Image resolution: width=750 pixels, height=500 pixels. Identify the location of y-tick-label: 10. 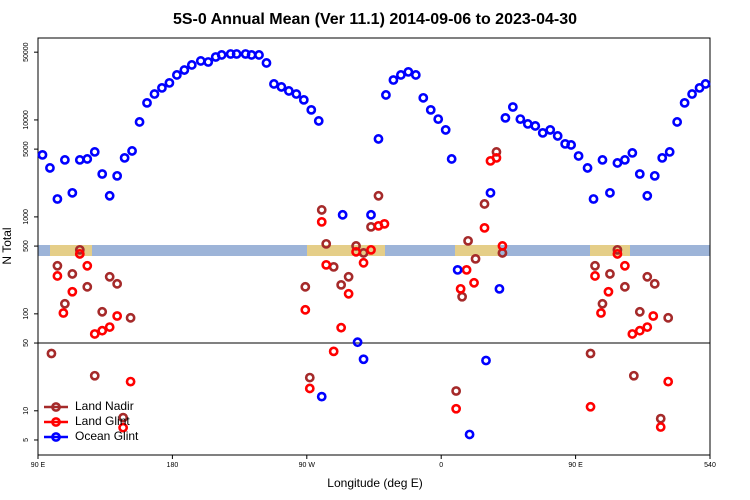
(26, 411).